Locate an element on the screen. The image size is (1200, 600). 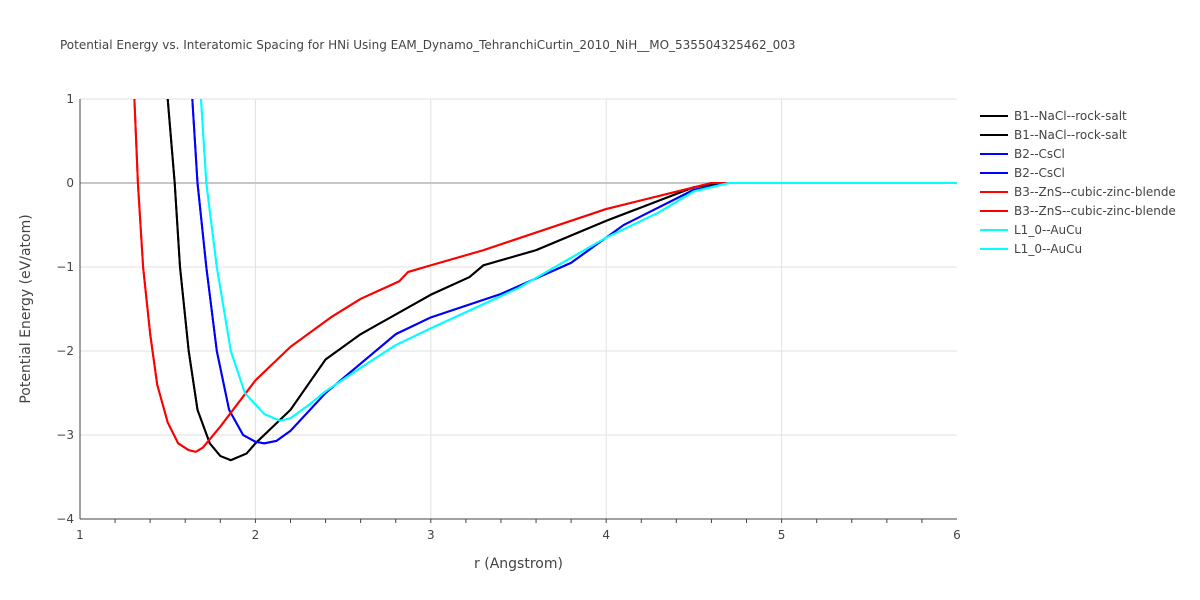
y-tick-label: −3 is located at coordinates (65, 435).